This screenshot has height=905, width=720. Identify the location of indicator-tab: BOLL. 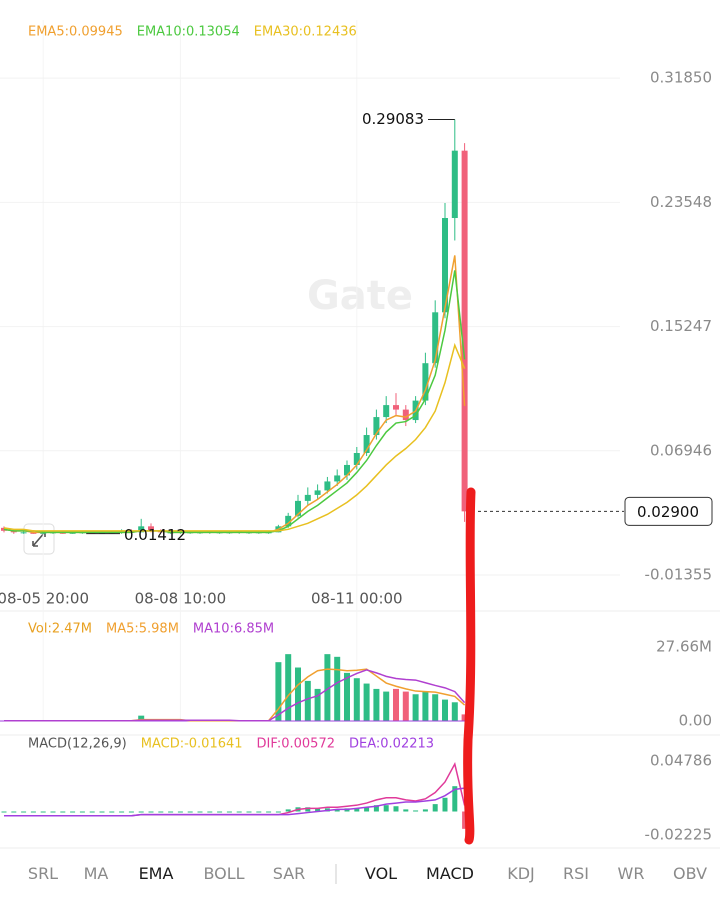
(224, 873).